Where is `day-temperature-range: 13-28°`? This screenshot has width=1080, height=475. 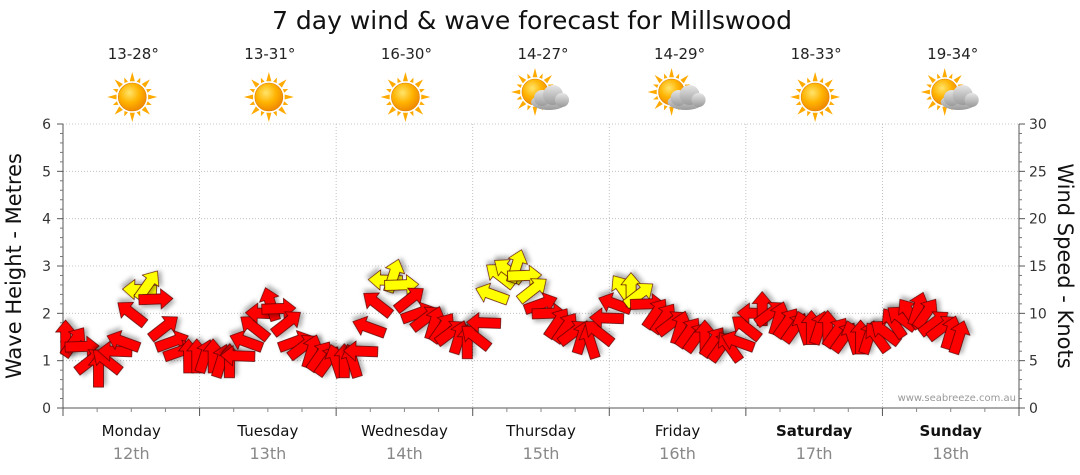
day-temperature-range: 13-28° is located at coordinates (133, 54).